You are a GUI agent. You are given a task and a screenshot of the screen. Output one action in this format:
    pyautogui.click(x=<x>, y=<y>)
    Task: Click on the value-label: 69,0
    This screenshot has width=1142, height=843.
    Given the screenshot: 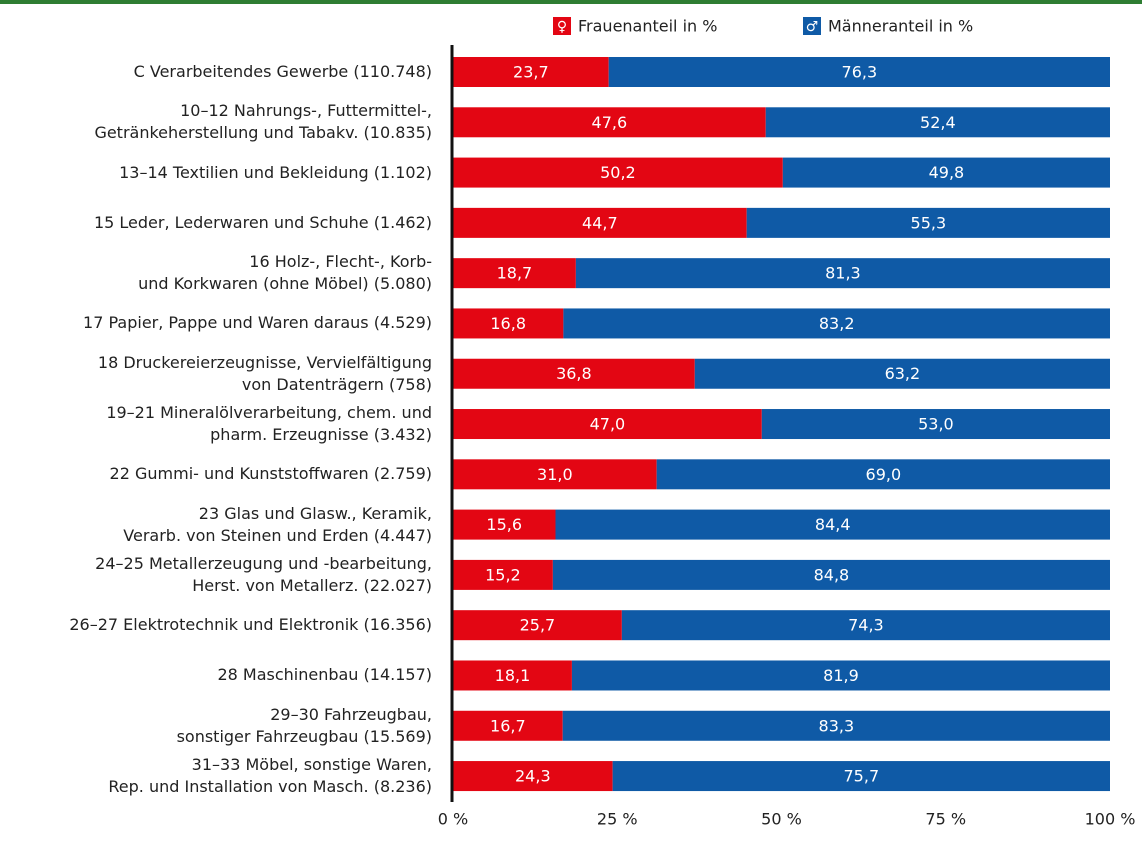 What is the action you would take?
    pyautogui.click(x=884, y=474)
    